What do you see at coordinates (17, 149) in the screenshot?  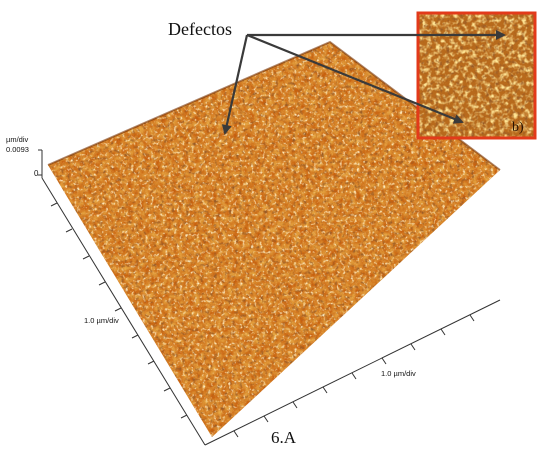 I see `z-axis-max-label: 0.0093` at bounding box center [17, 149].